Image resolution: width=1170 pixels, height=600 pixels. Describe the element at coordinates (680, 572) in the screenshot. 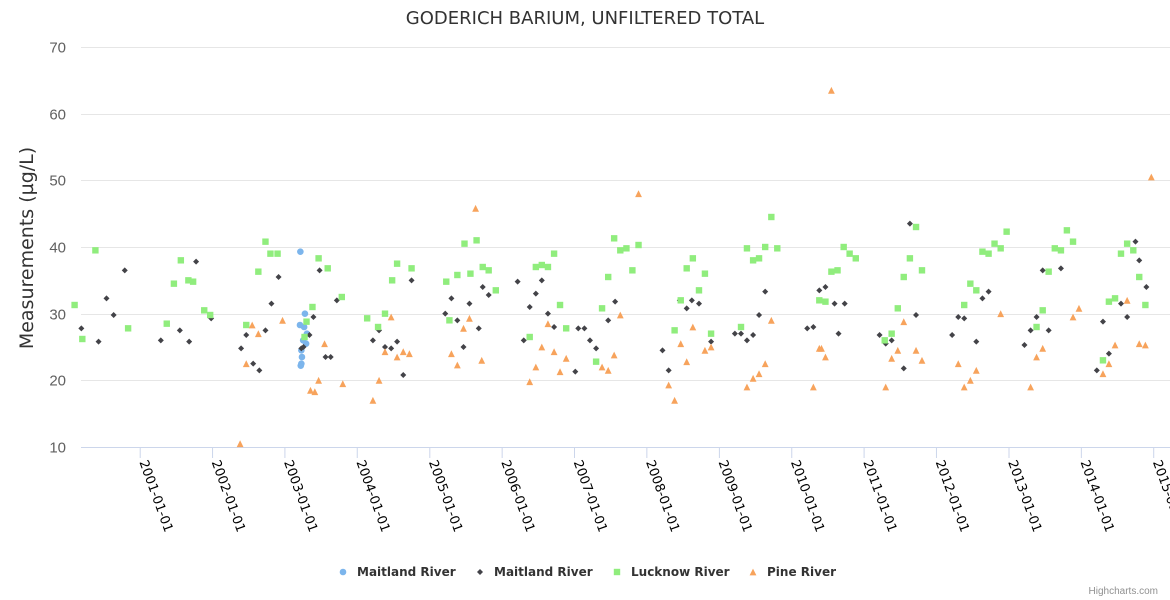

I see `legend-label: Lucknow River` at that location.